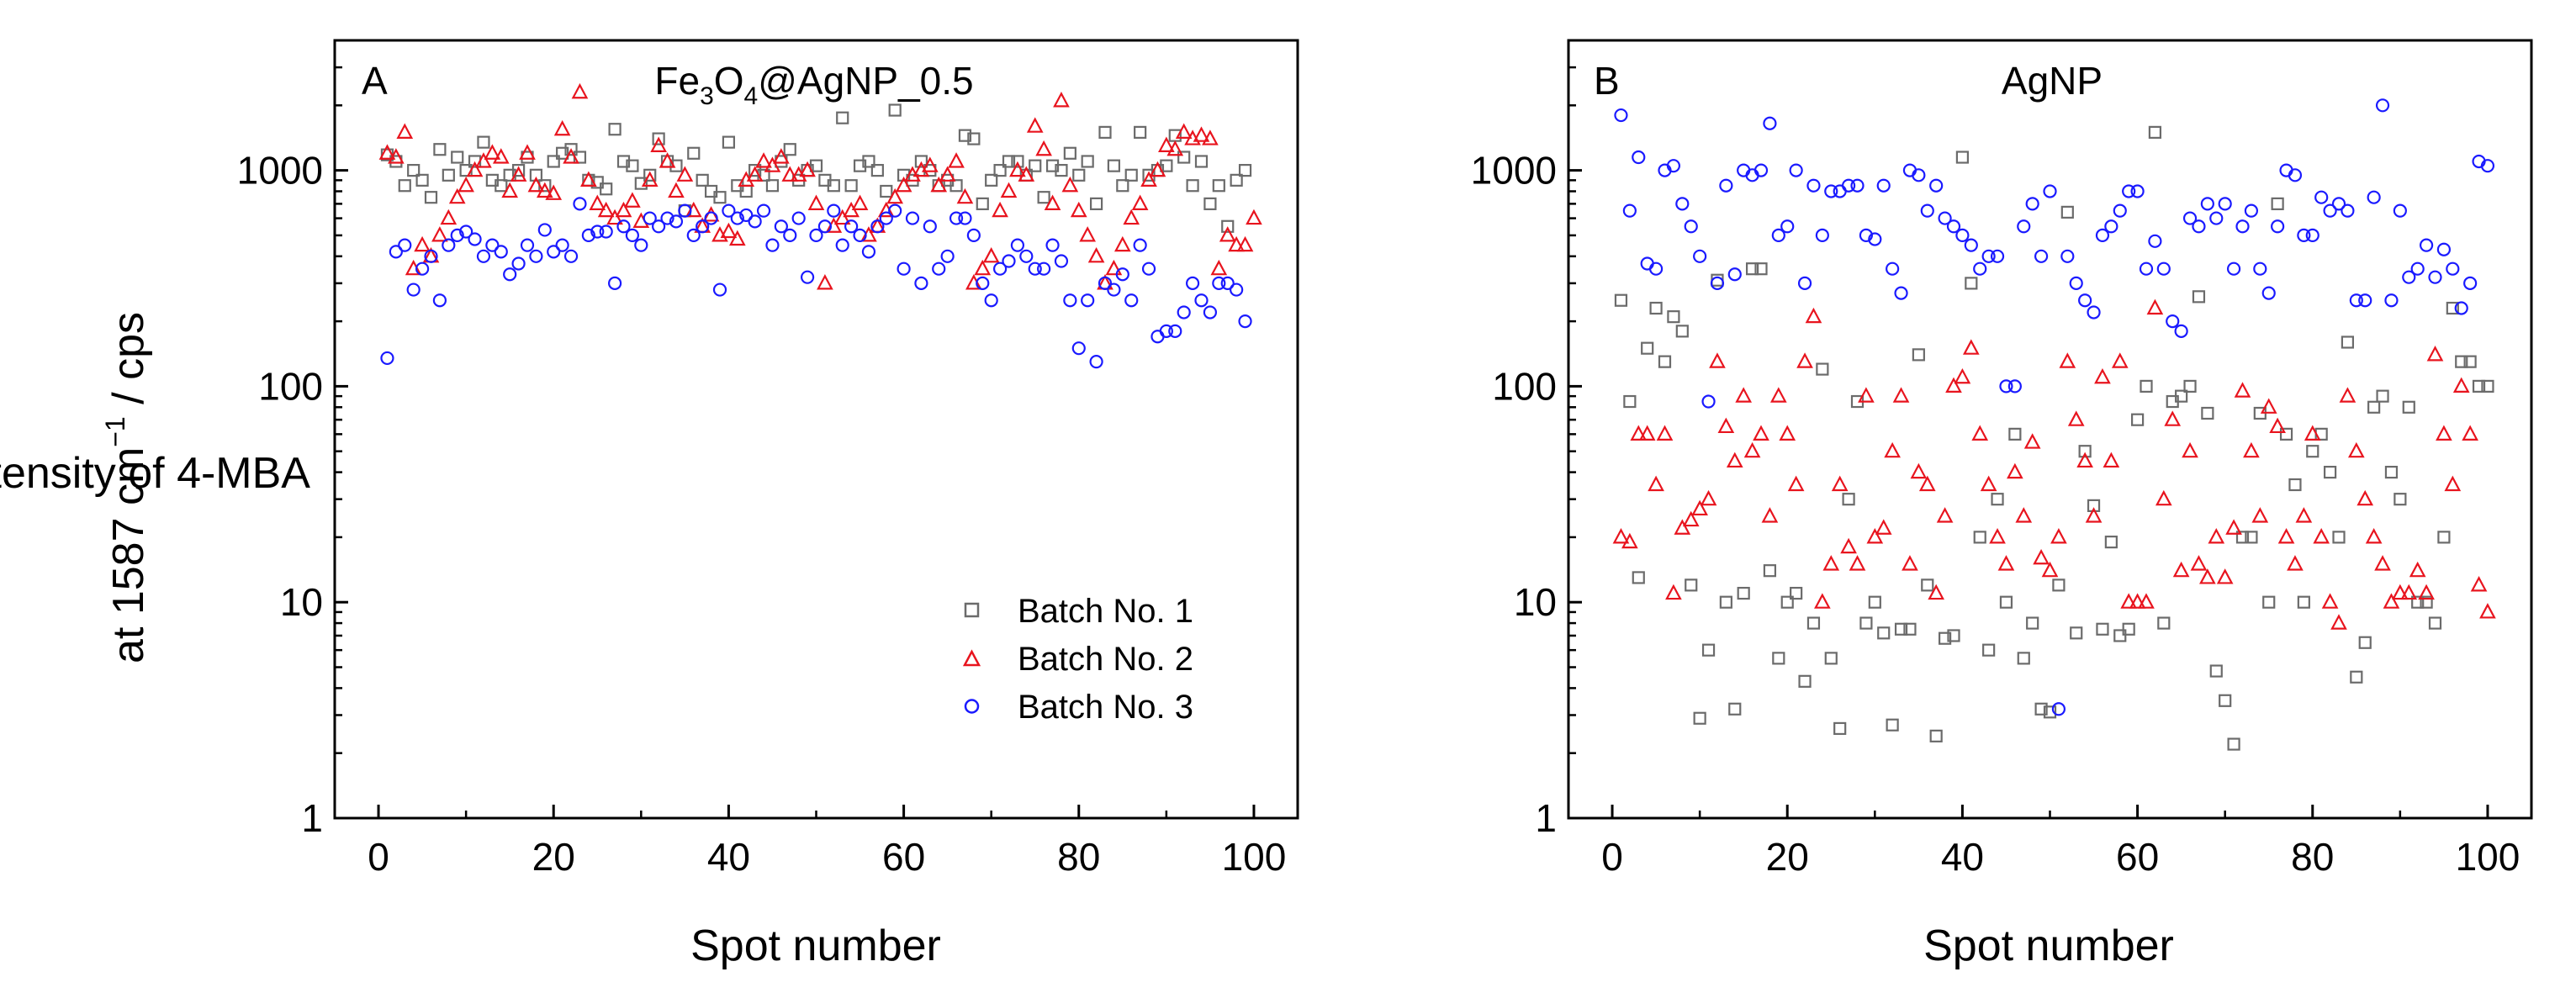  What do you see at coordinates (1787, 857) in the screenshot?
I see `panel-b-x-tick-label-20: 20` at bounding box center [1787, 857].